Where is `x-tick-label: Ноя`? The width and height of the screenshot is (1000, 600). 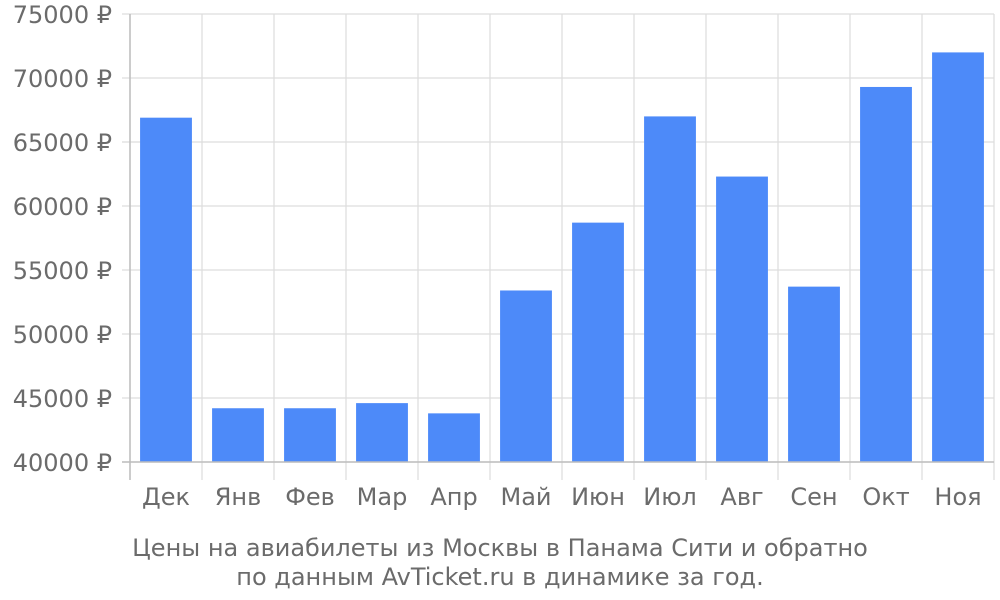 x-tick-label: Ноя is located at coordinates (957, 497).